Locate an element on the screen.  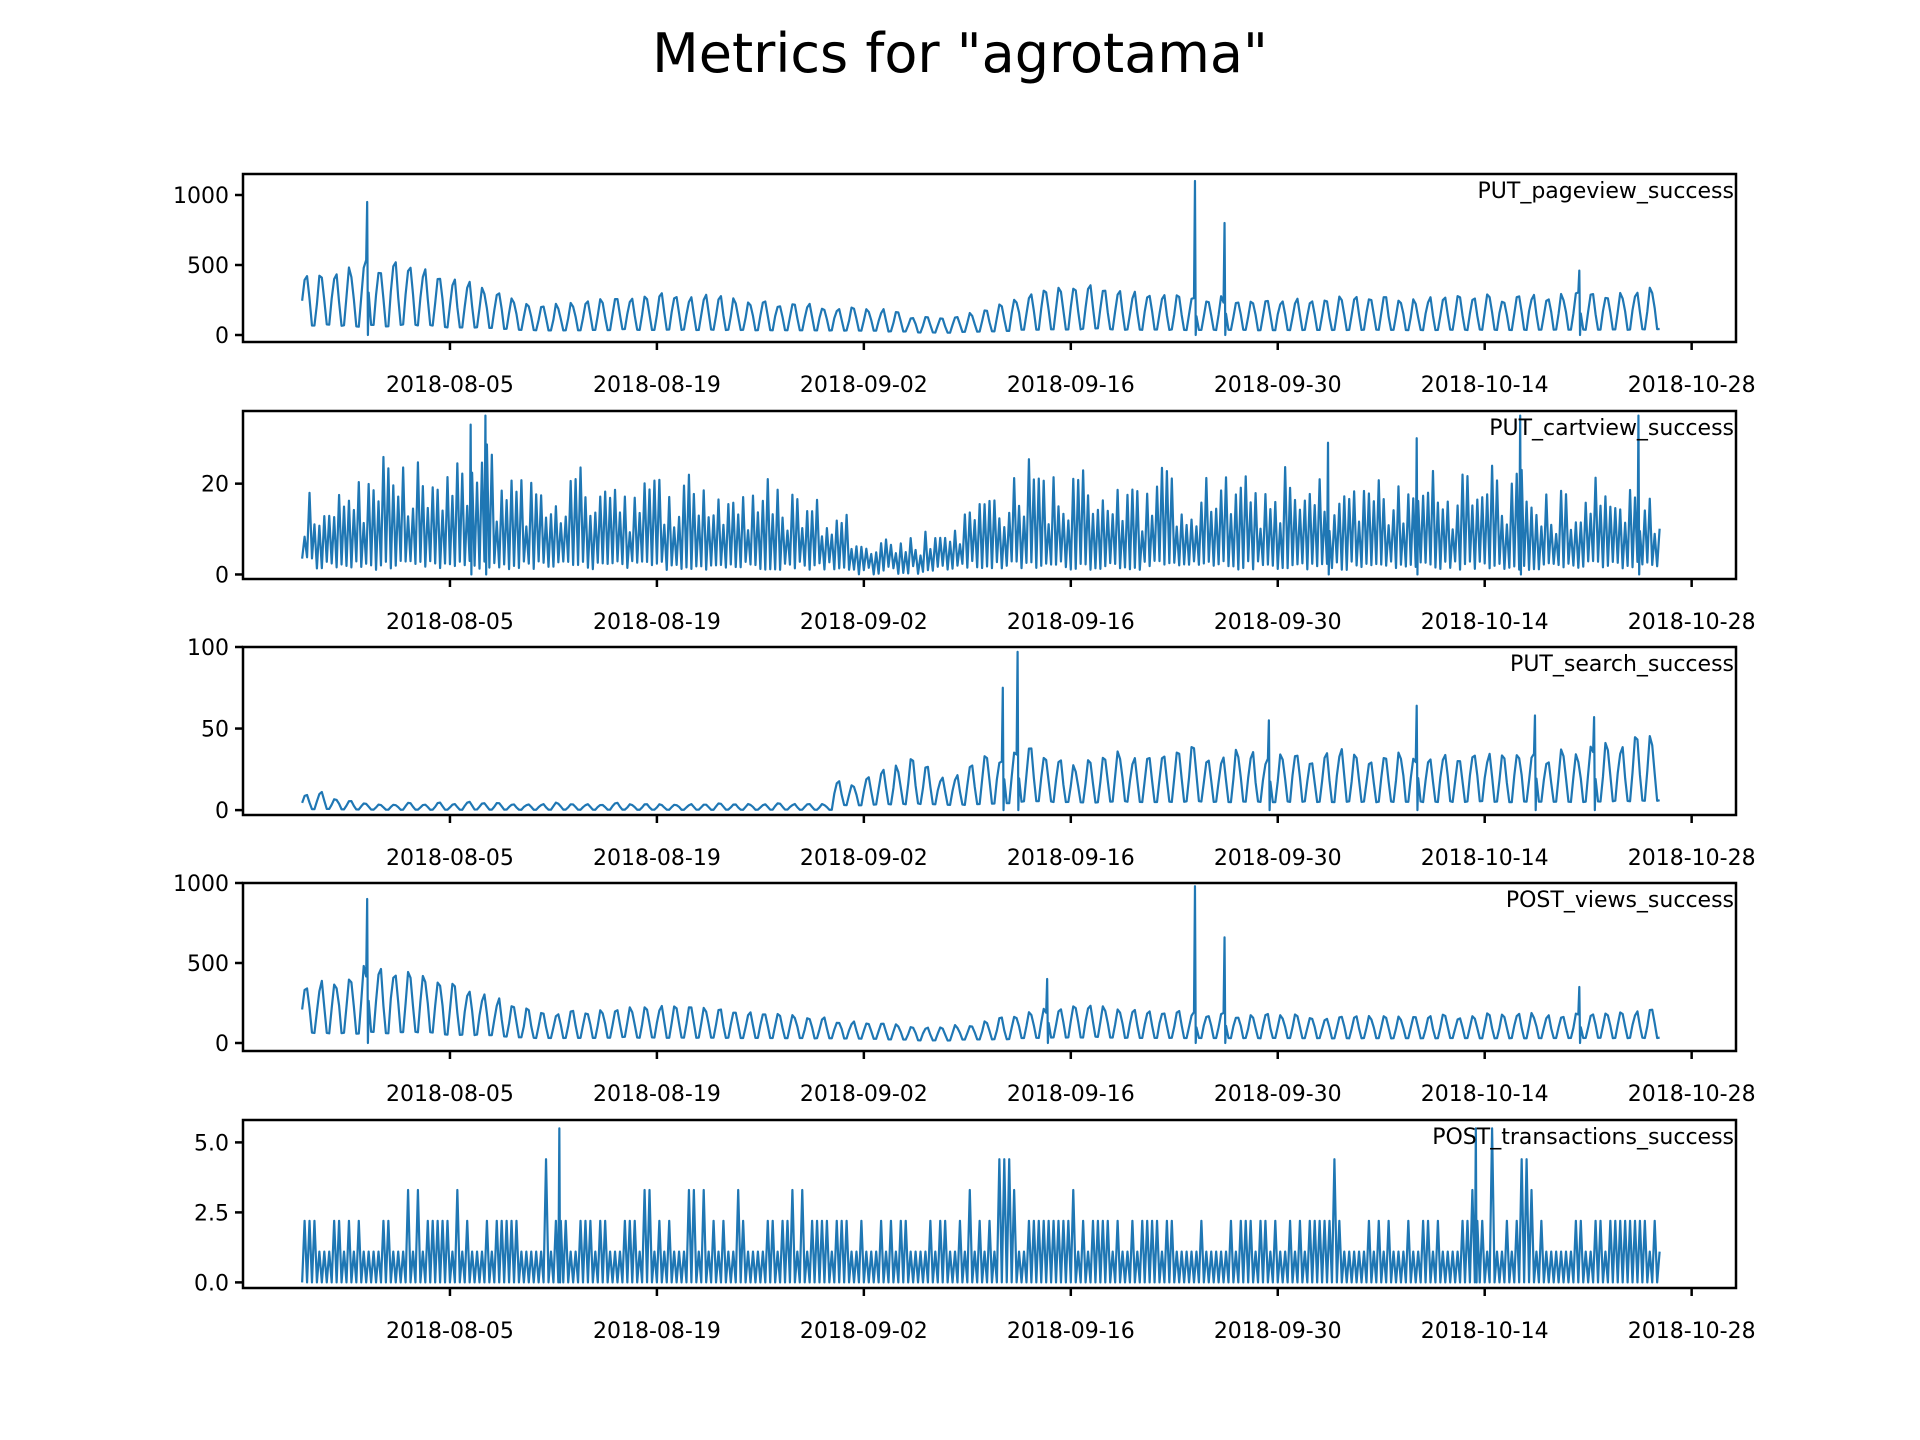
series-legend-label: PUT_search_success is located at coordinates (1622, 664).